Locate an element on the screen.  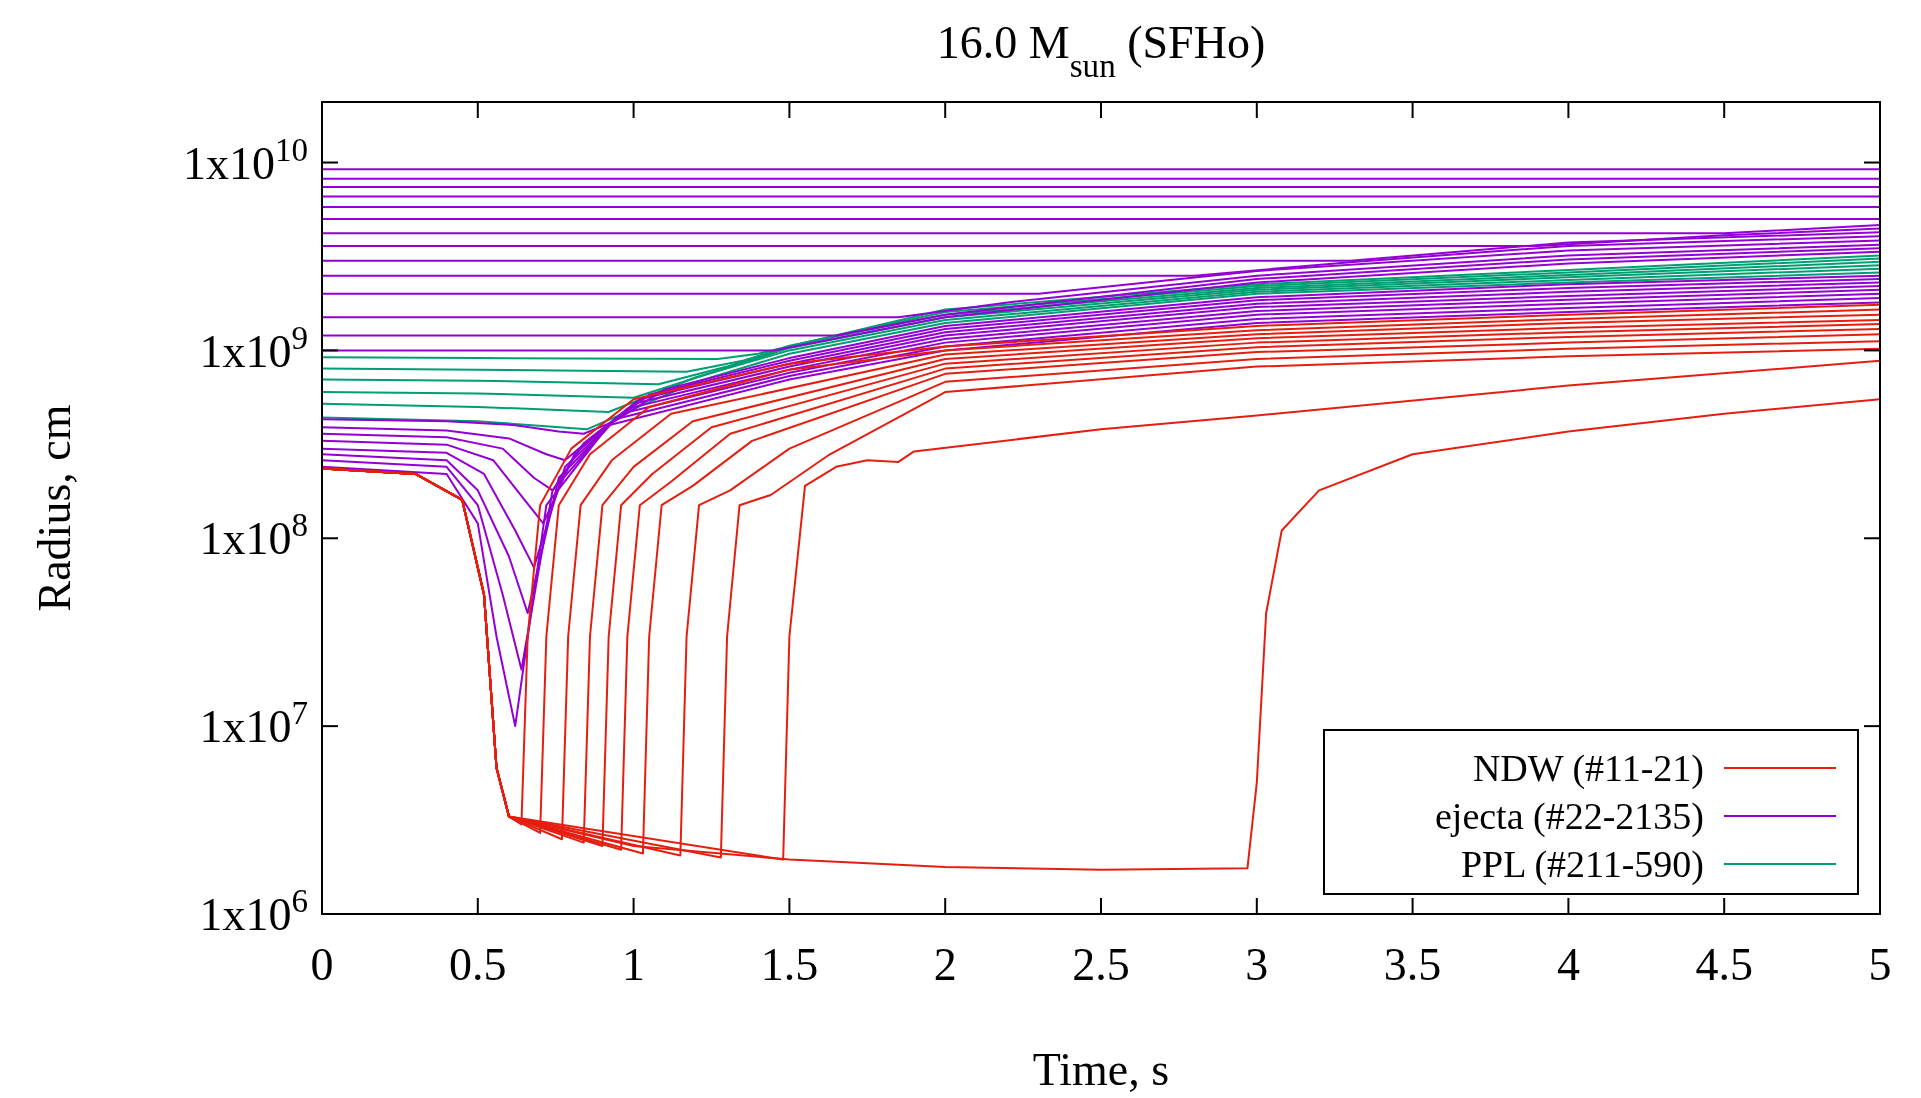
x-tick-label: 1 is located at coordinates (634, 964).